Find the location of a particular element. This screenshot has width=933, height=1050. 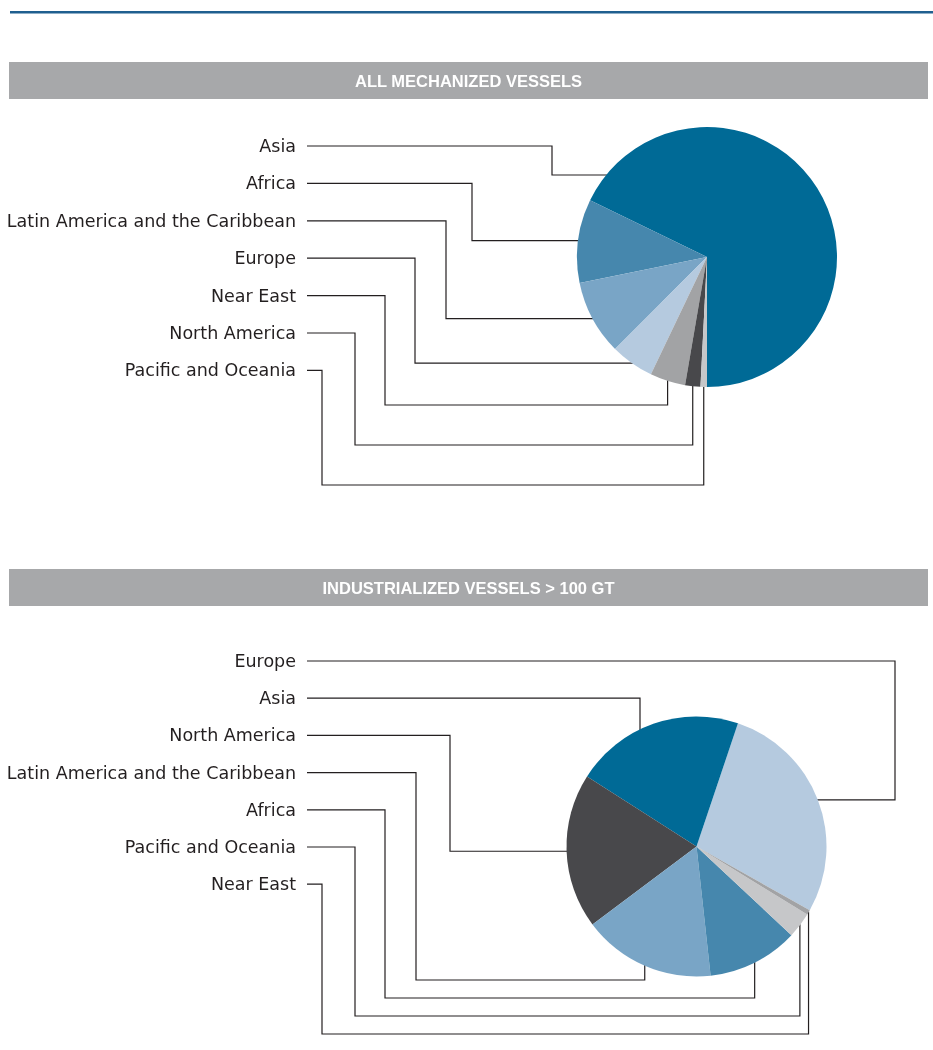

chart-title: ALL MECHANIZED VESSELS is located at coordinates (468, 80).